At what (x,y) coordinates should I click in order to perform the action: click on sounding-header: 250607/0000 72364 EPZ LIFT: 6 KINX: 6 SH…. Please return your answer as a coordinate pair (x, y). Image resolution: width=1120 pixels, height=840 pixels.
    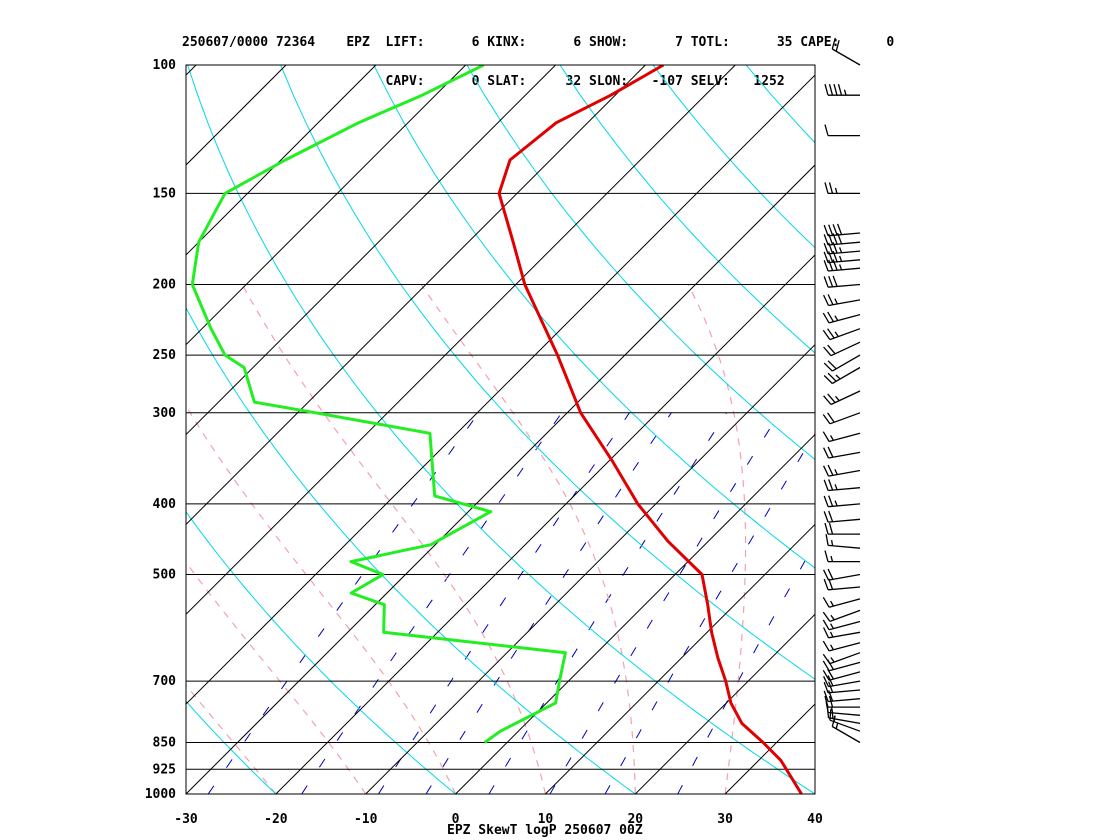
    Looking at the image, I should click on (538, 55).